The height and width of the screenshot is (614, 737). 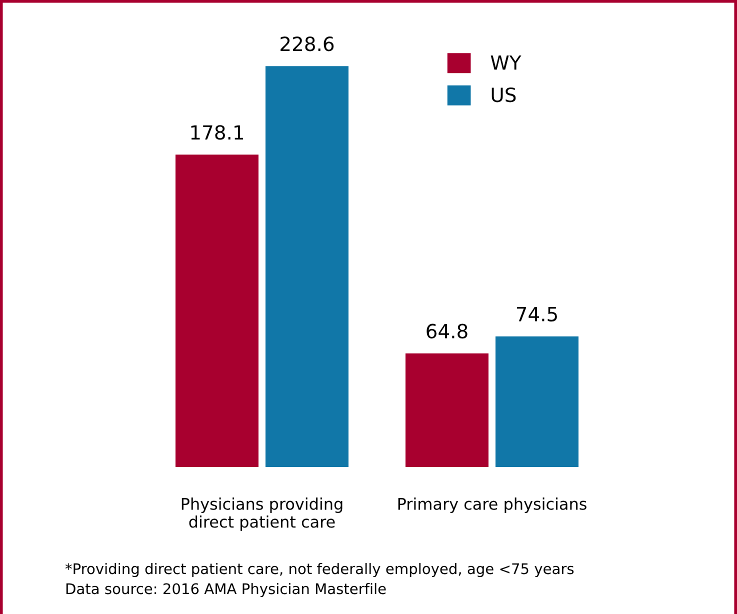 What do you see at coordinates (319, 570) in the screenshot?
I see `text: *Providing direct patient care, not federally employed, age <75 years` at bounding box center [319, 570].